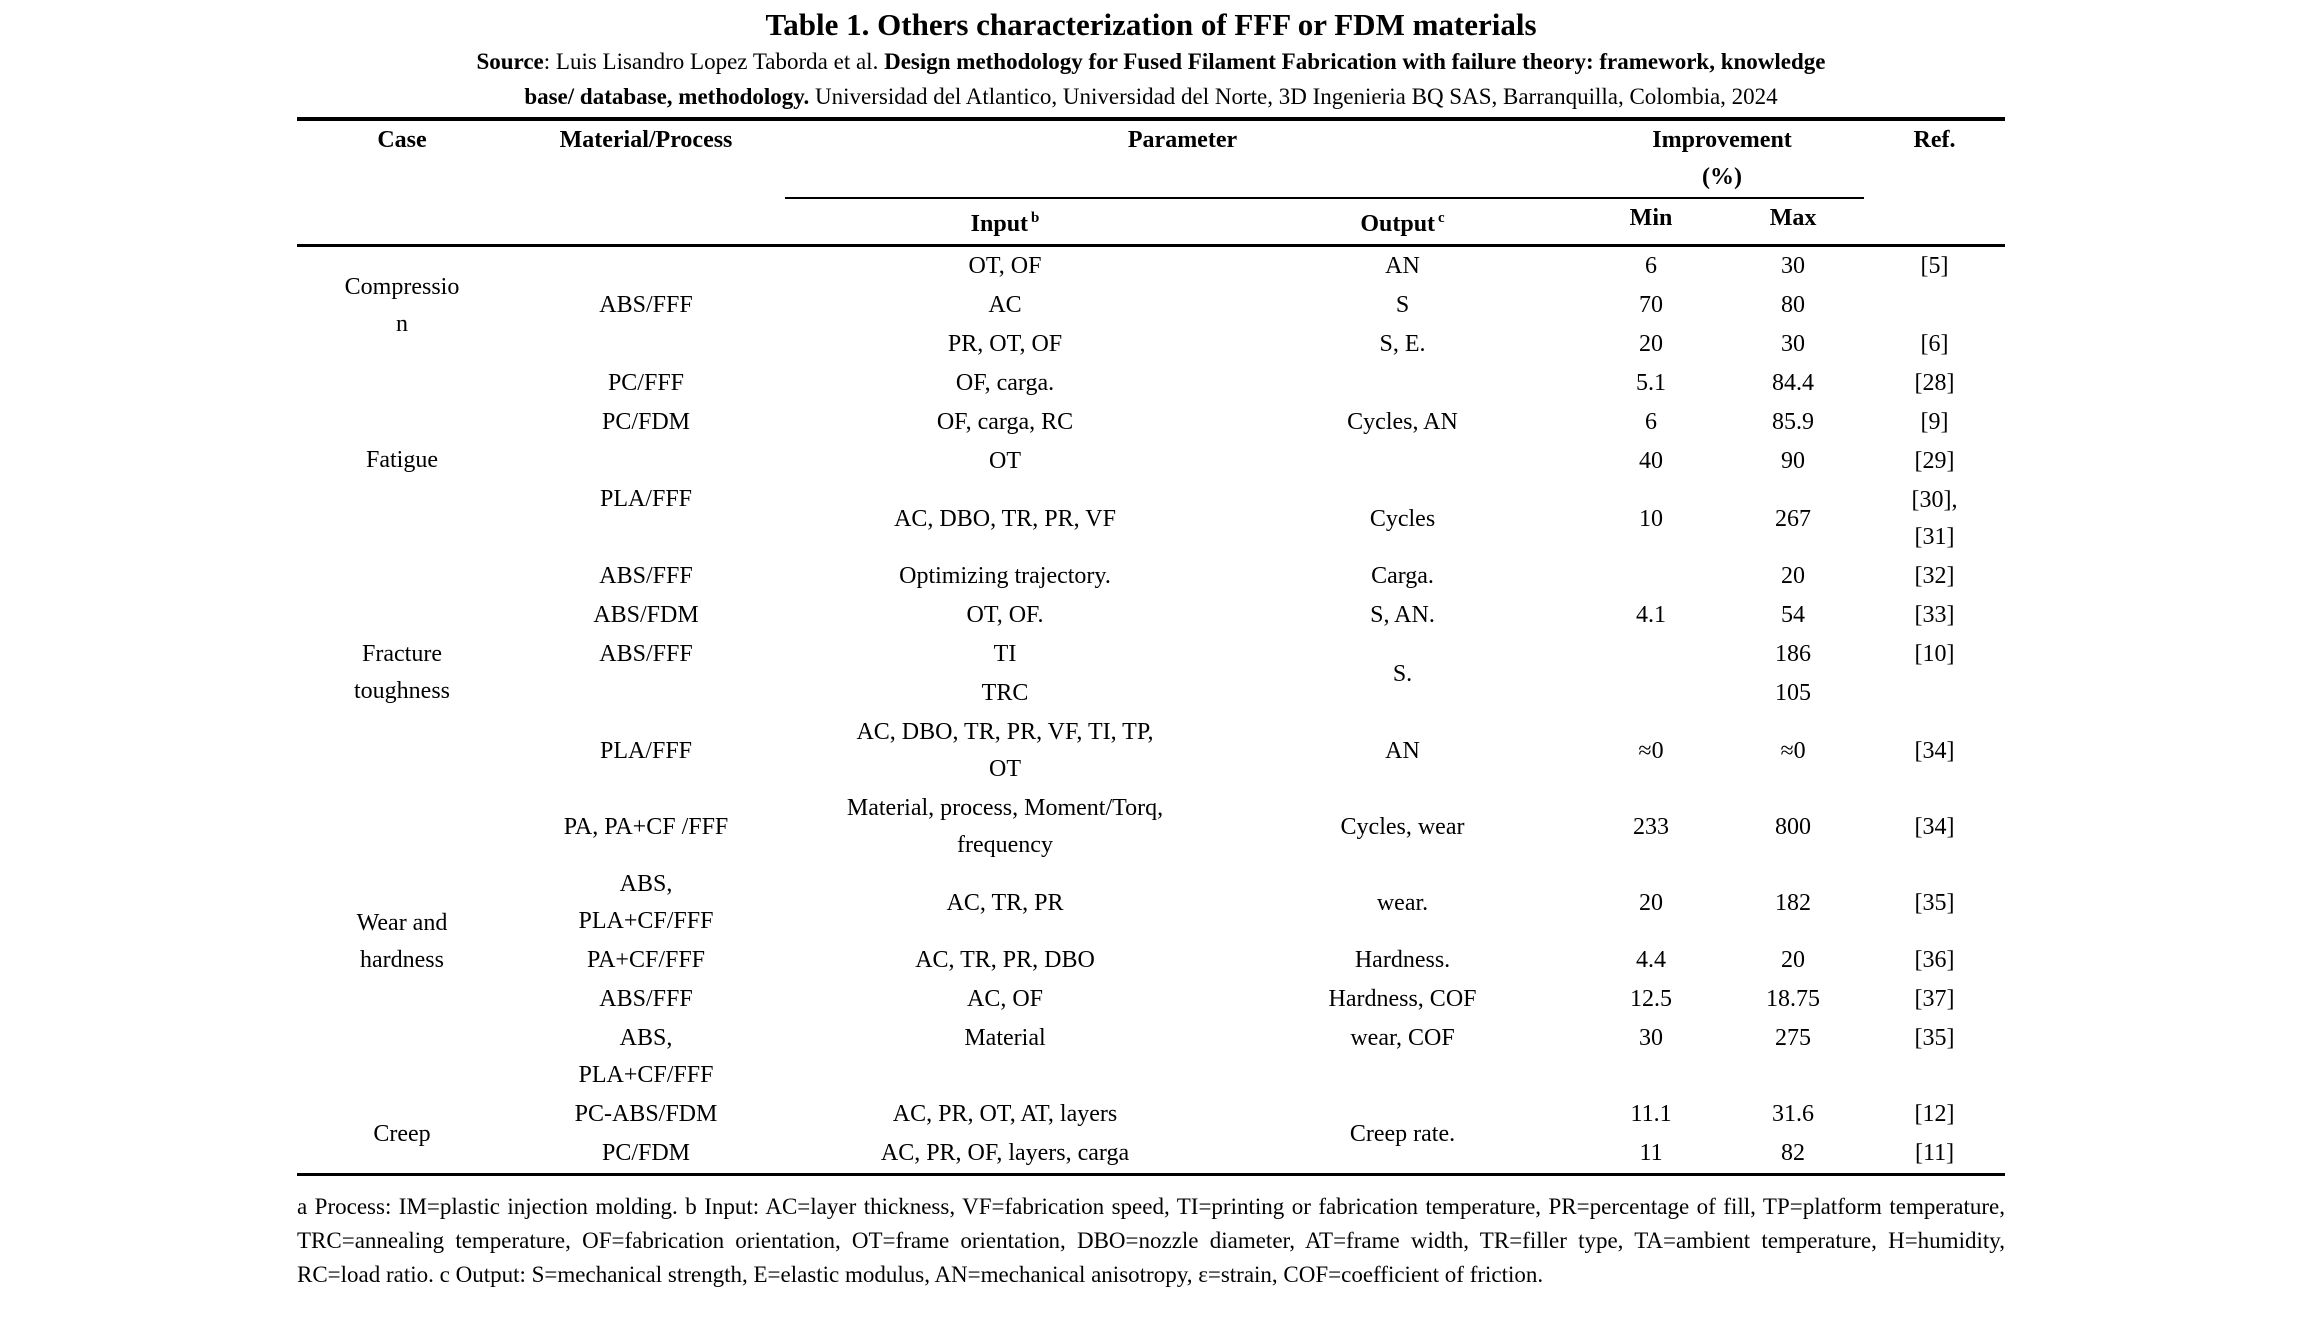  I want to click on cell-material: PA+CF/FFF, so click(646, 960).